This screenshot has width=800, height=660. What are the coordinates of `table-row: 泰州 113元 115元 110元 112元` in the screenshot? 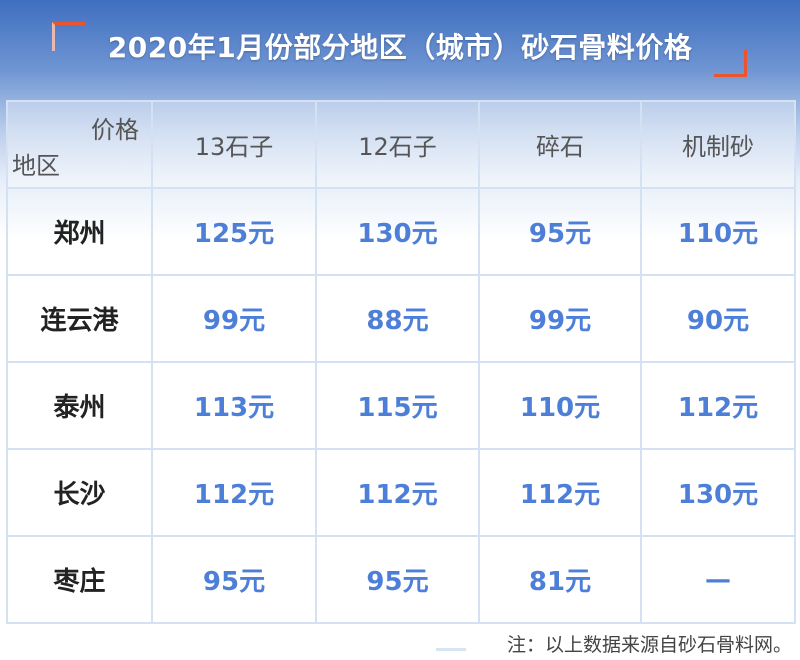 It's located at (401, 405).